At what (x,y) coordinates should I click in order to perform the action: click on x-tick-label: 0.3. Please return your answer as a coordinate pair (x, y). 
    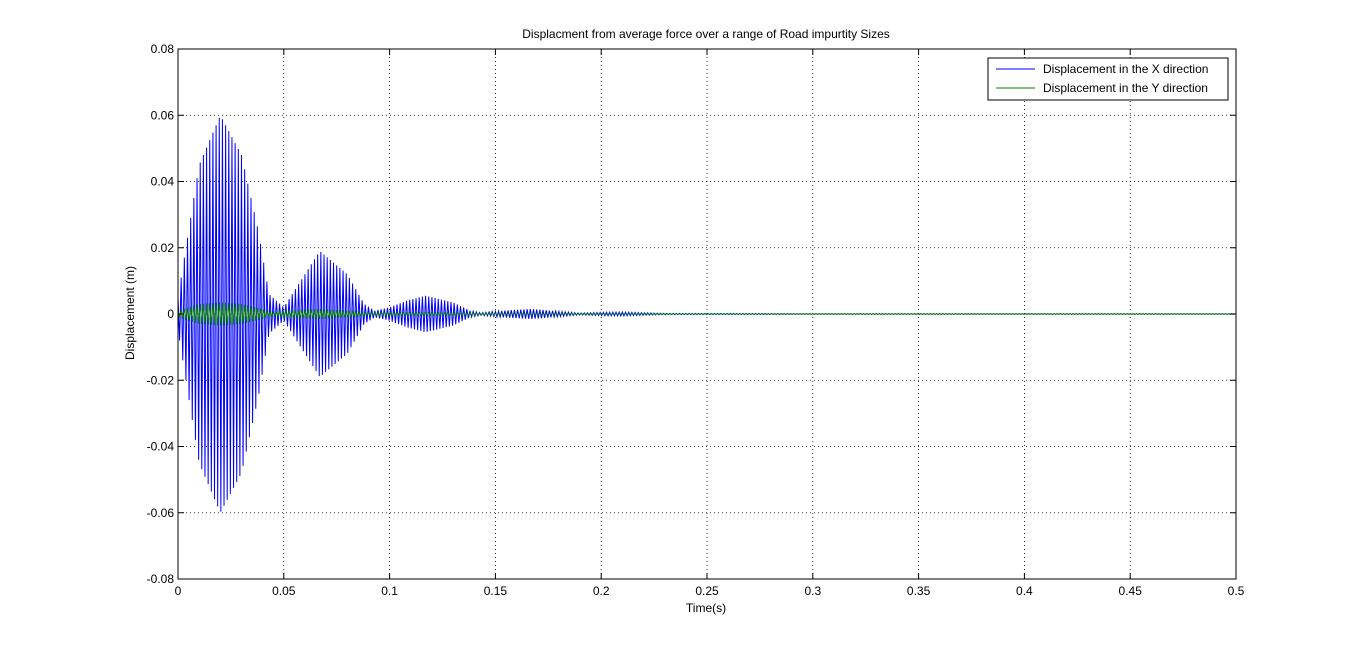
    Looking at the image, I should click on (812, 591).